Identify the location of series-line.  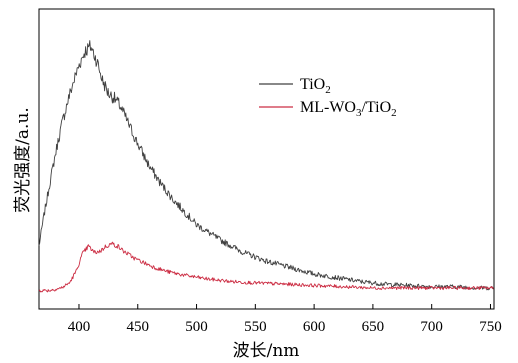
(266, 267).